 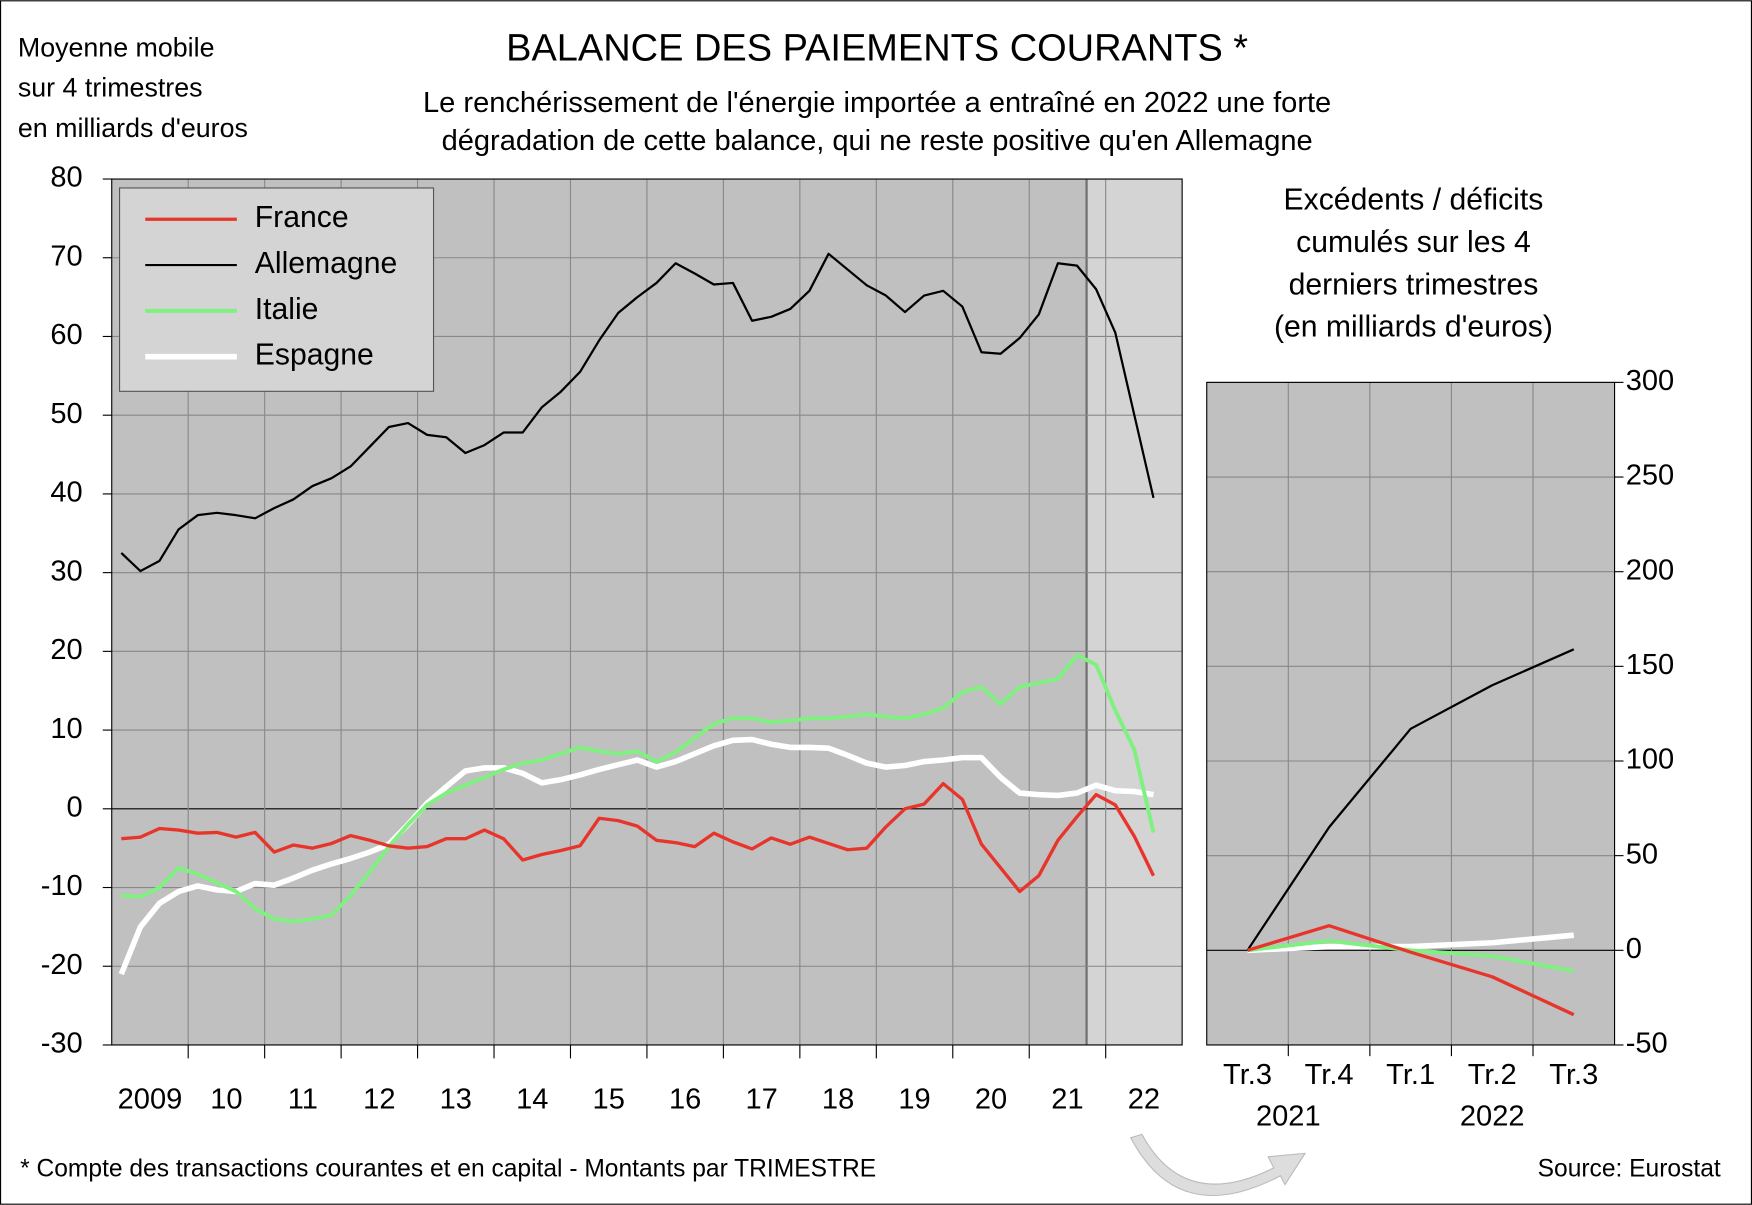 What do you see at coordinates (66, 178) in the screenshot?
I see `y-tick-label: 80` at bounding box center [66, 178].